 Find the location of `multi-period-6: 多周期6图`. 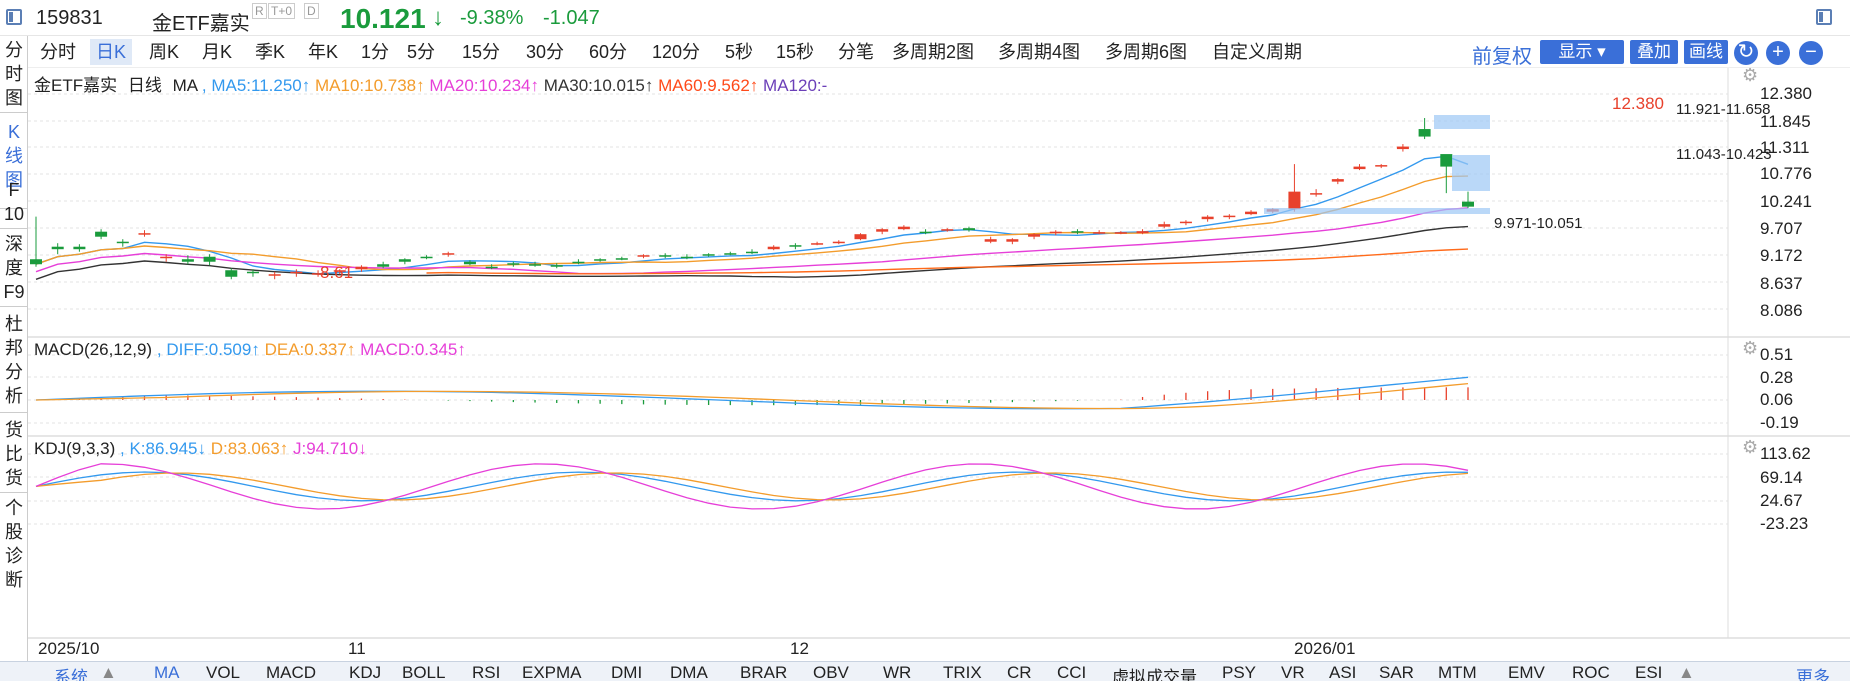

multi-period-6: 多周期6图 is located at coordinates (1146, 52).